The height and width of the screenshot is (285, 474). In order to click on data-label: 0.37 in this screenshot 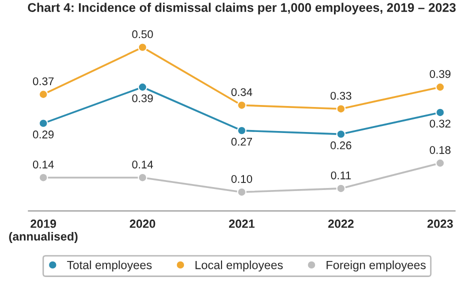, I will do `click(43, 81)`.